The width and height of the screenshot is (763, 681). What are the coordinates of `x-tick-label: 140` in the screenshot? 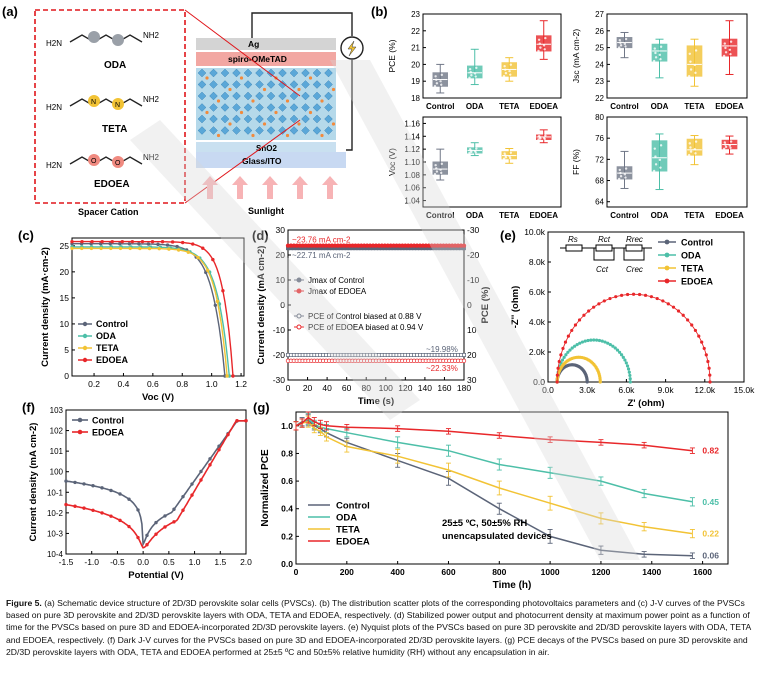 It's located at (425, 388).